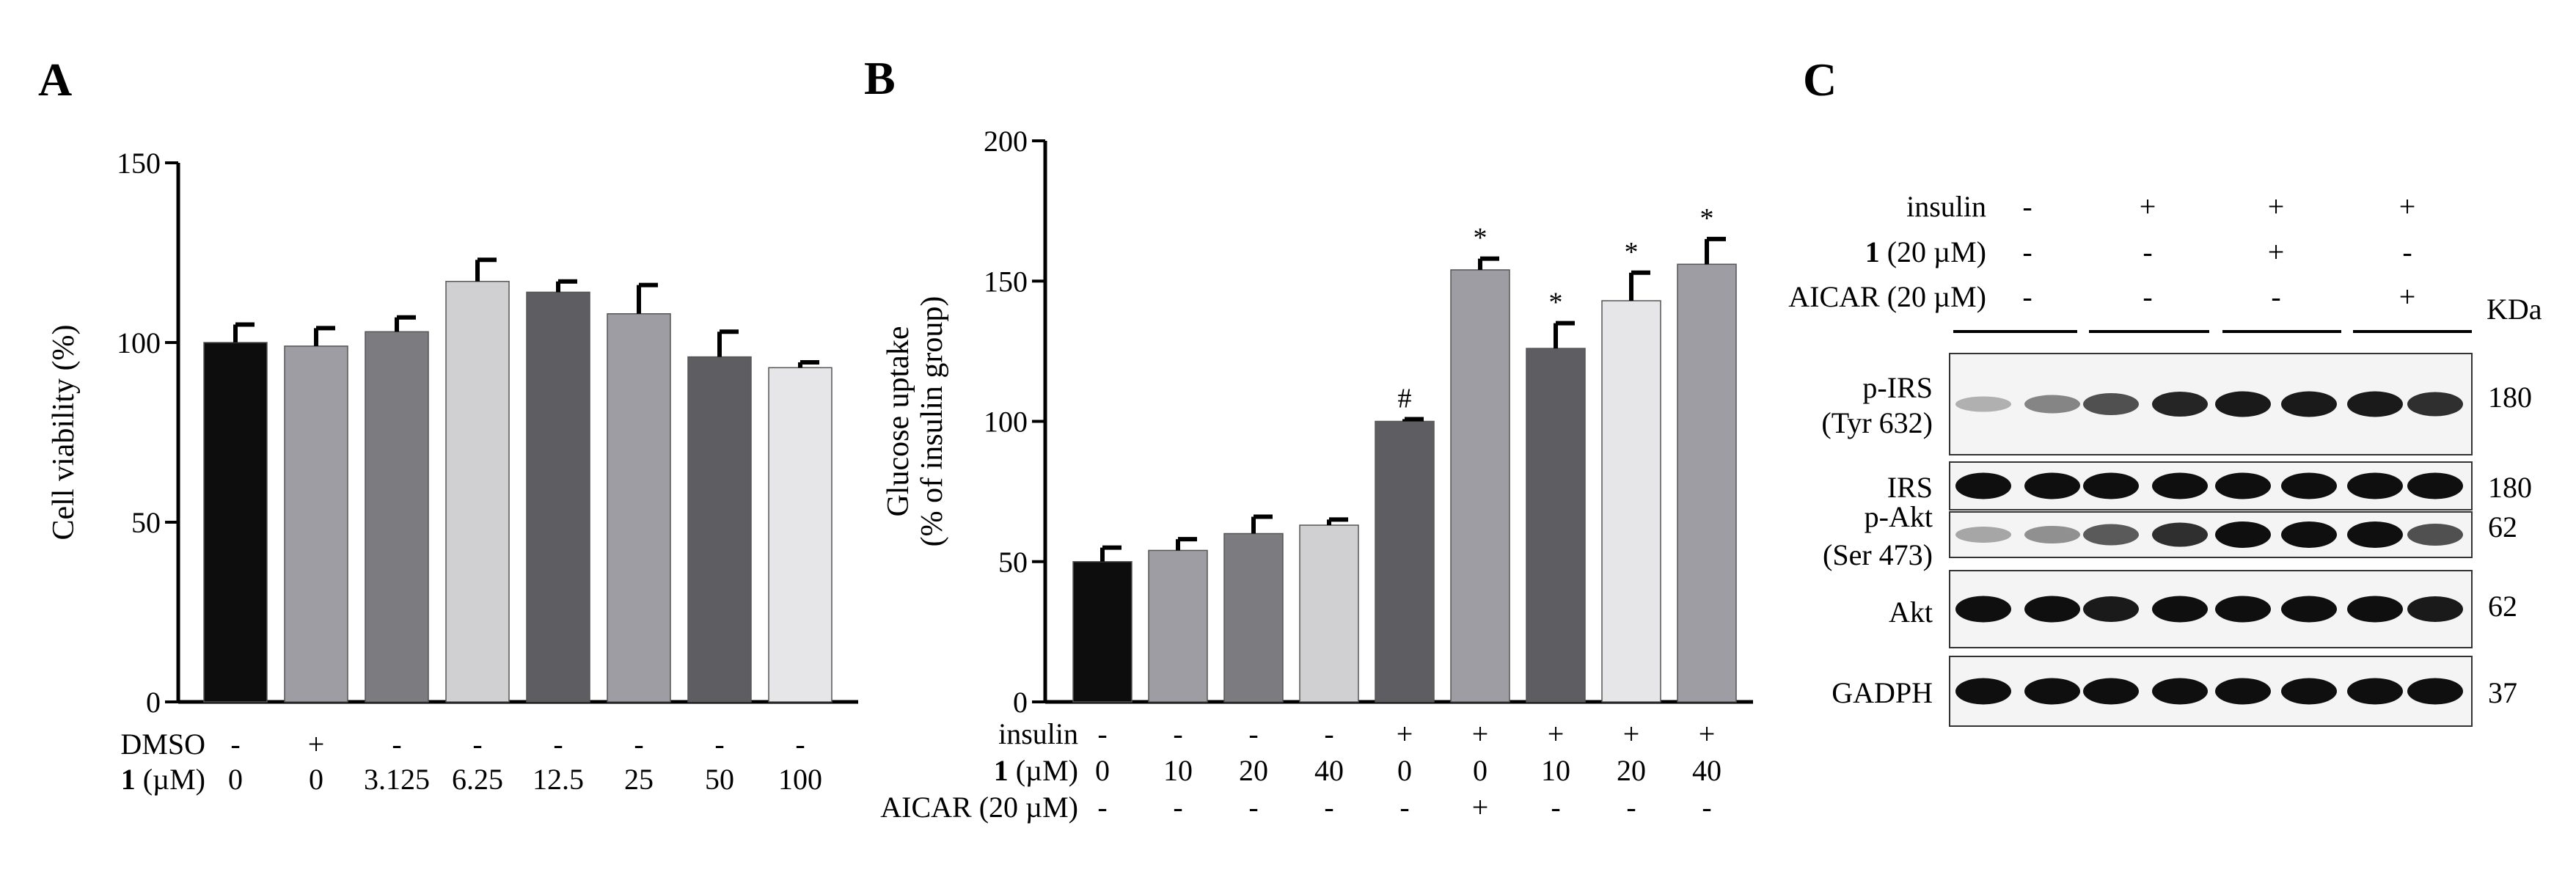  Describe the element at coordinates (1887, 296) in the screenshot. I see `blot-header-label-main: AICAR (20 µM)` at that location.